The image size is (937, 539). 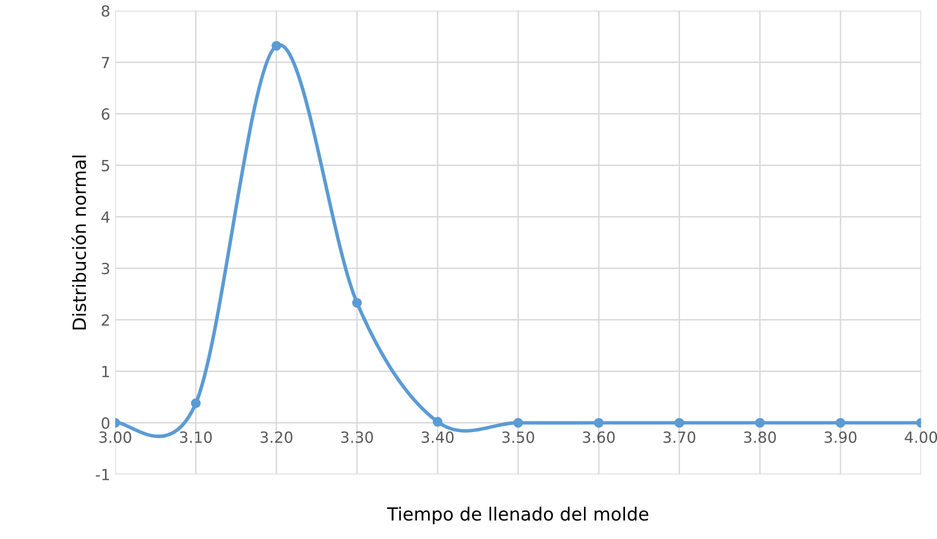 I want to click on x-tick-label: 3.40, so click(x=438, y=437).